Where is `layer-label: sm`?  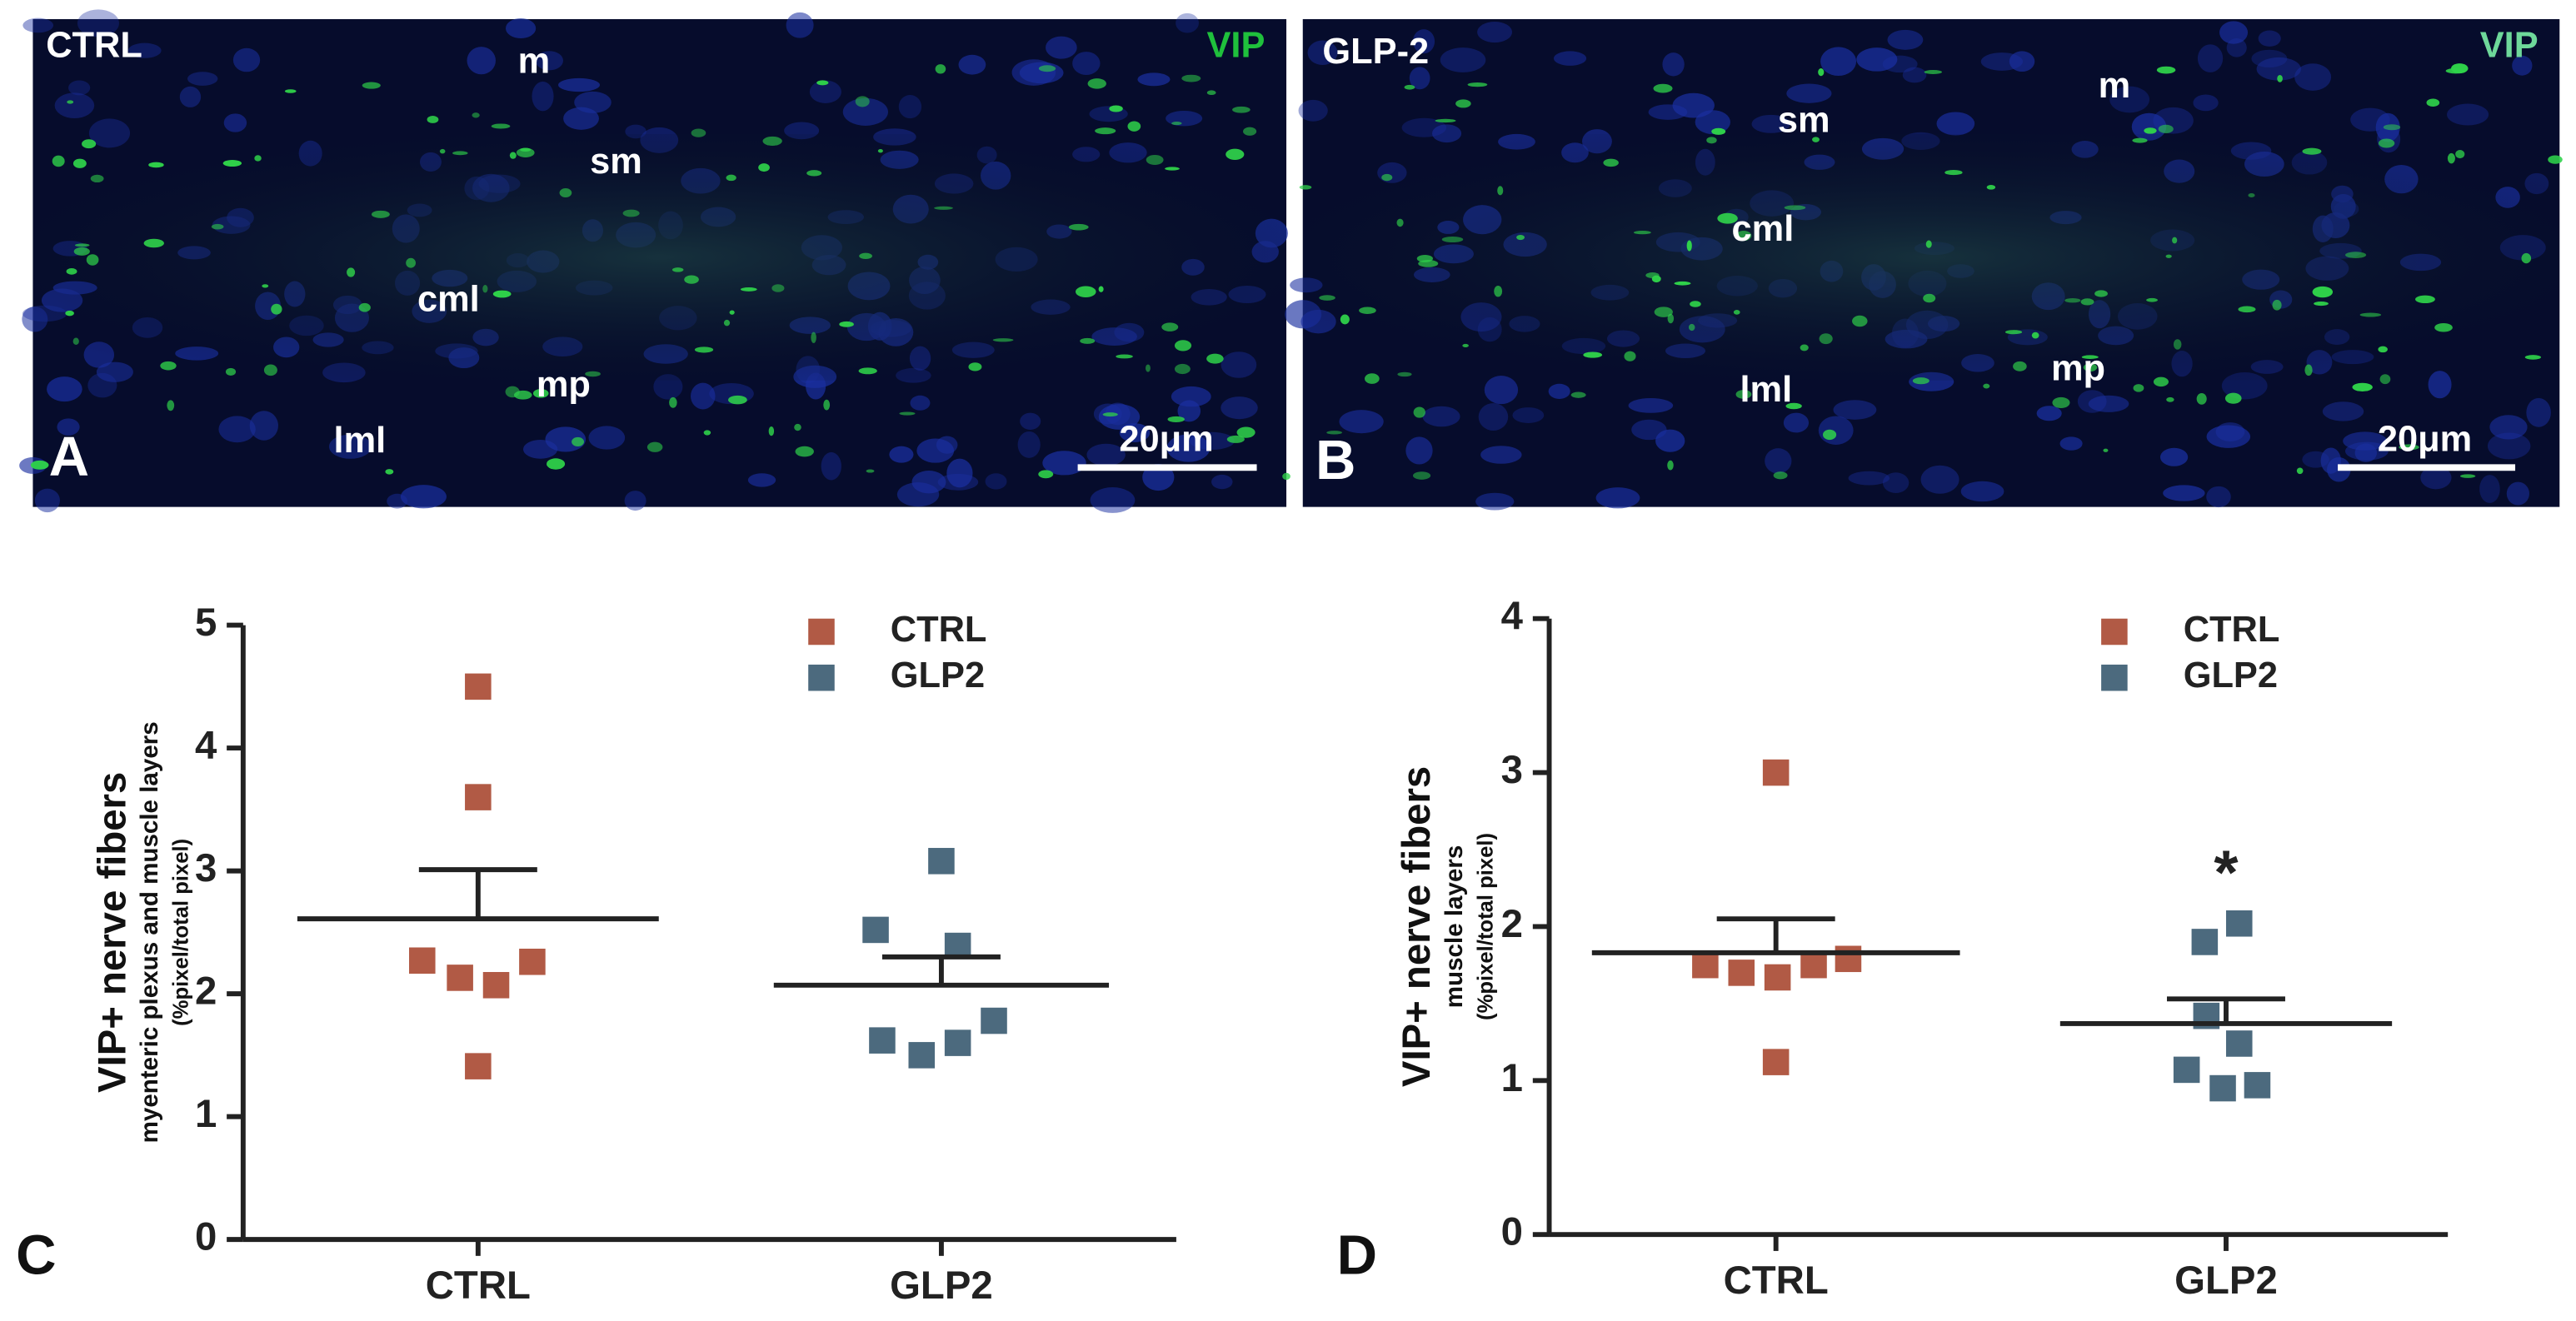 layer-label: sm is located at coordinates (616, 162).